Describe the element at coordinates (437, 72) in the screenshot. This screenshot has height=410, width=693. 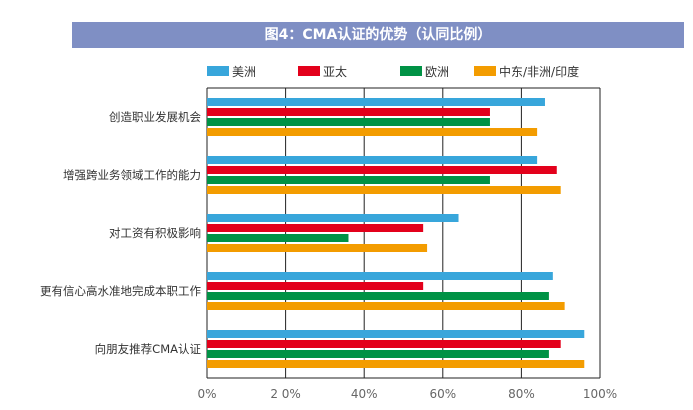
I see `legend-label-2: 欧洲` at that location.